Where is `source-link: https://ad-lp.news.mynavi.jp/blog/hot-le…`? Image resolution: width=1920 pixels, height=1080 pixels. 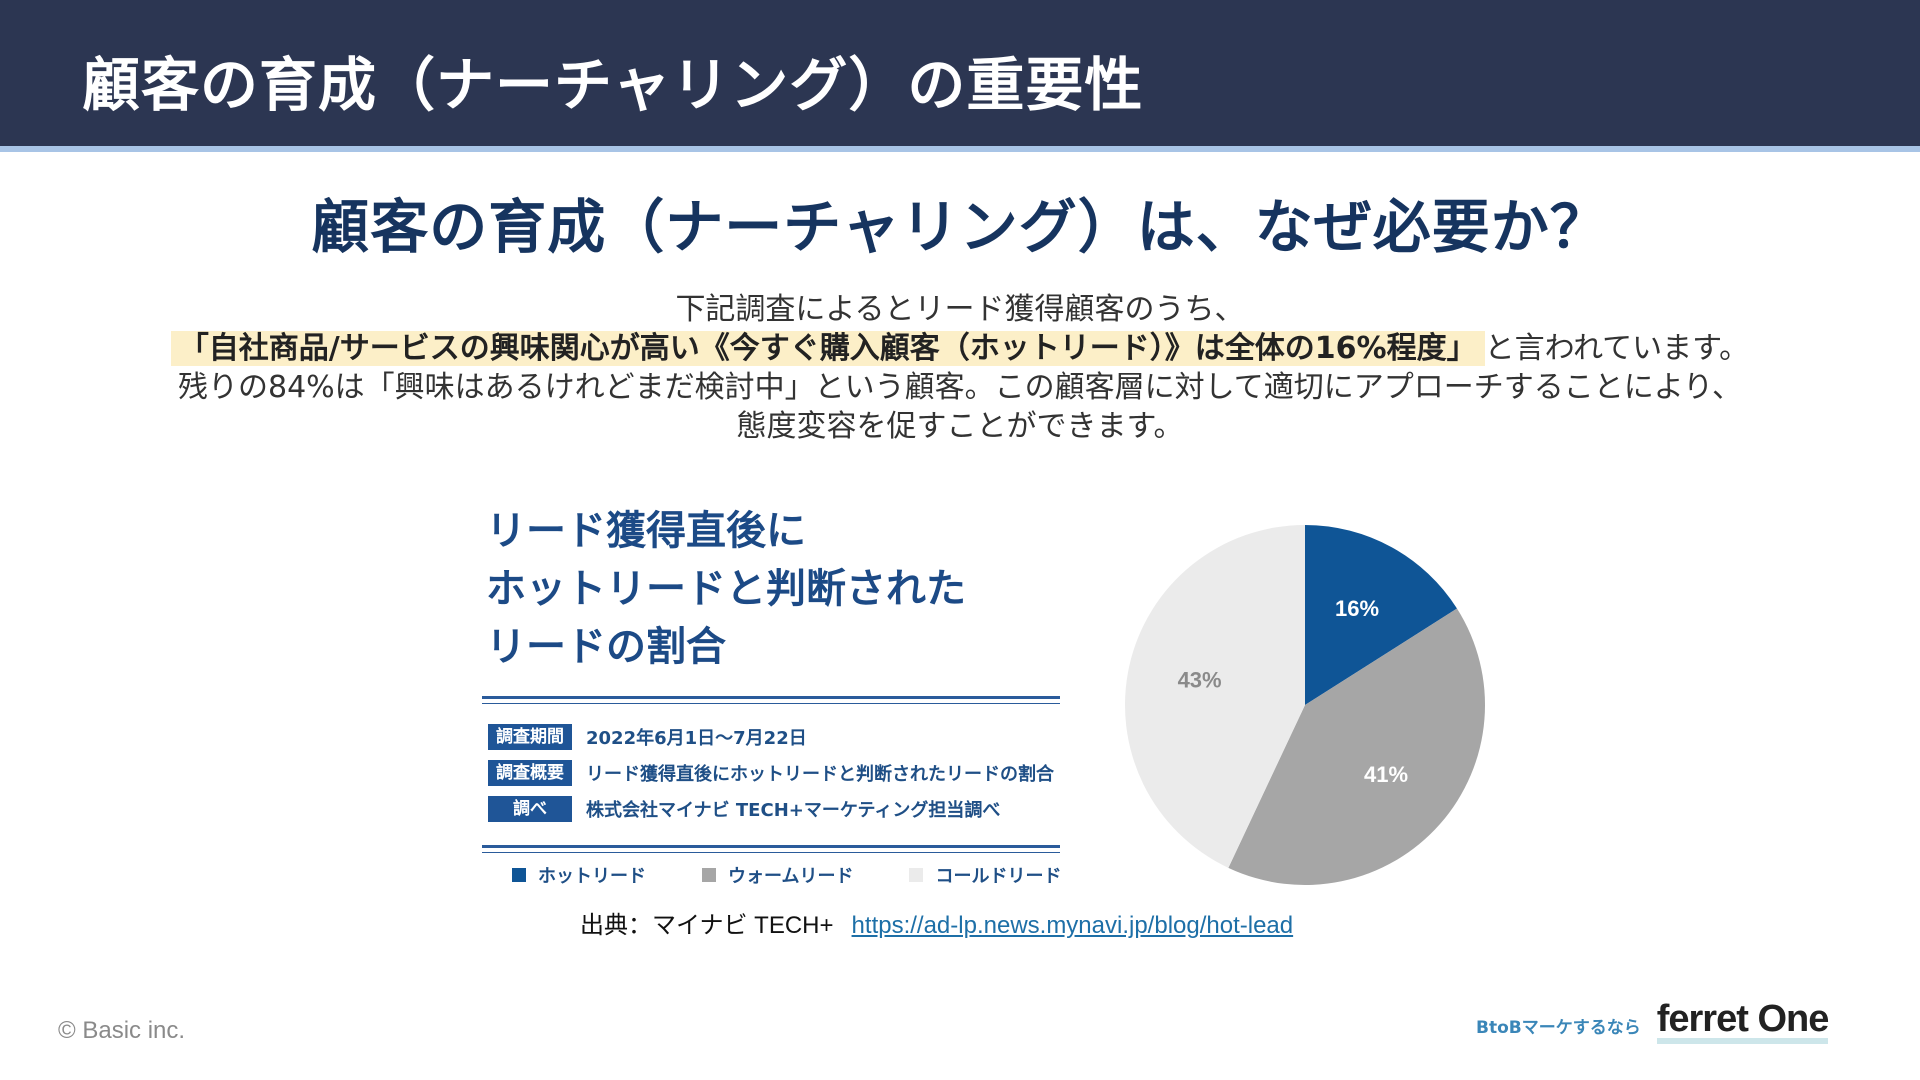 source-link: https://ad-lp.news.mynavi.jp/blog/hot-le… is located at coordinates (1072, 925).